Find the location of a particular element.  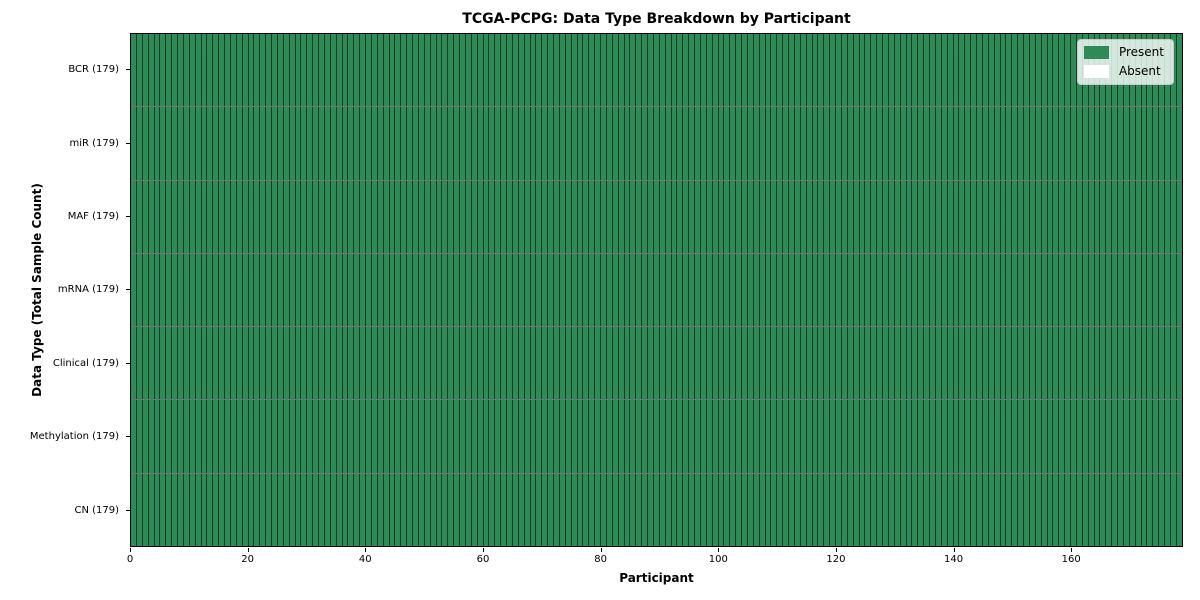

x-tick-mark is located at coordinates (366, 550).